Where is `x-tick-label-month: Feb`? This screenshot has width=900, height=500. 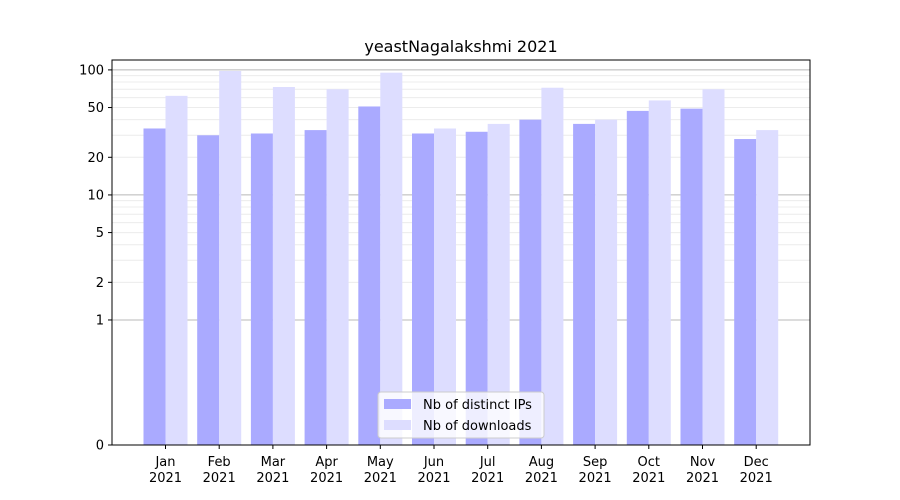 x-tick-label-month: Feb is located at coordinates (219, 462).